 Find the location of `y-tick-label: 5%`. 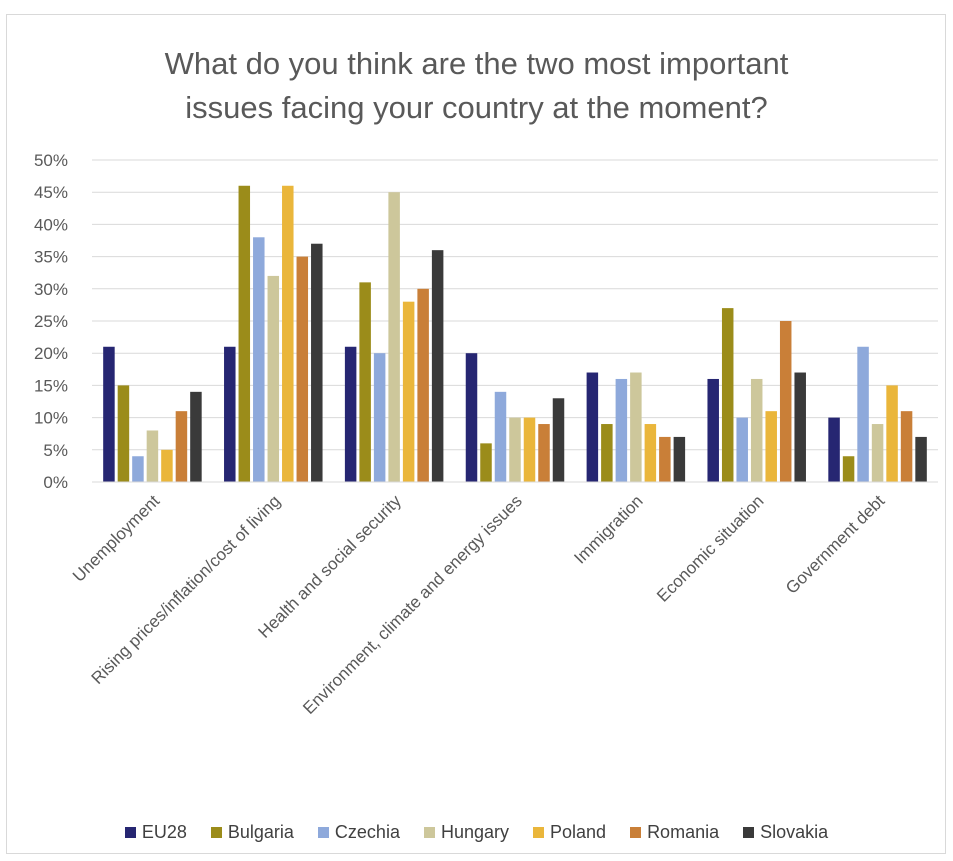

y-tick-label: 5% is located at coordinates (55, 450).